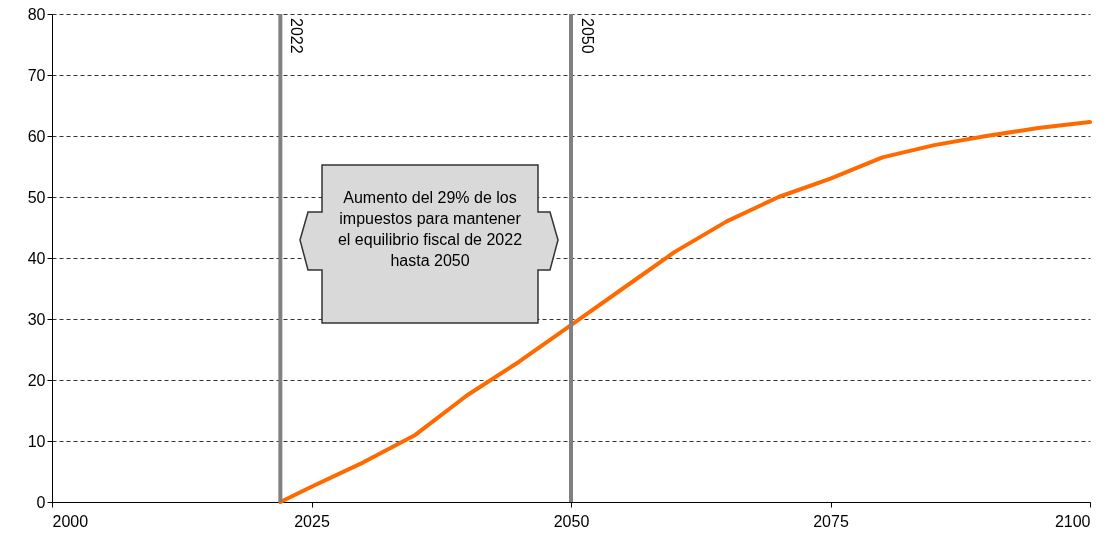  What do you see at coordinates (70, 521) in the screenshot?
I see `x-tick-label: 2000` at bounding box center [70, 521].